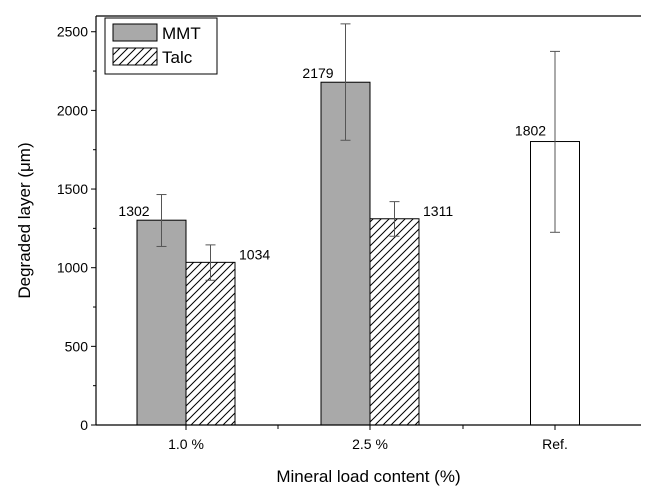 The height and width of the screenshot is (487, 645). I want to click on x-tick-label-2: Ref., so click(555, 444).